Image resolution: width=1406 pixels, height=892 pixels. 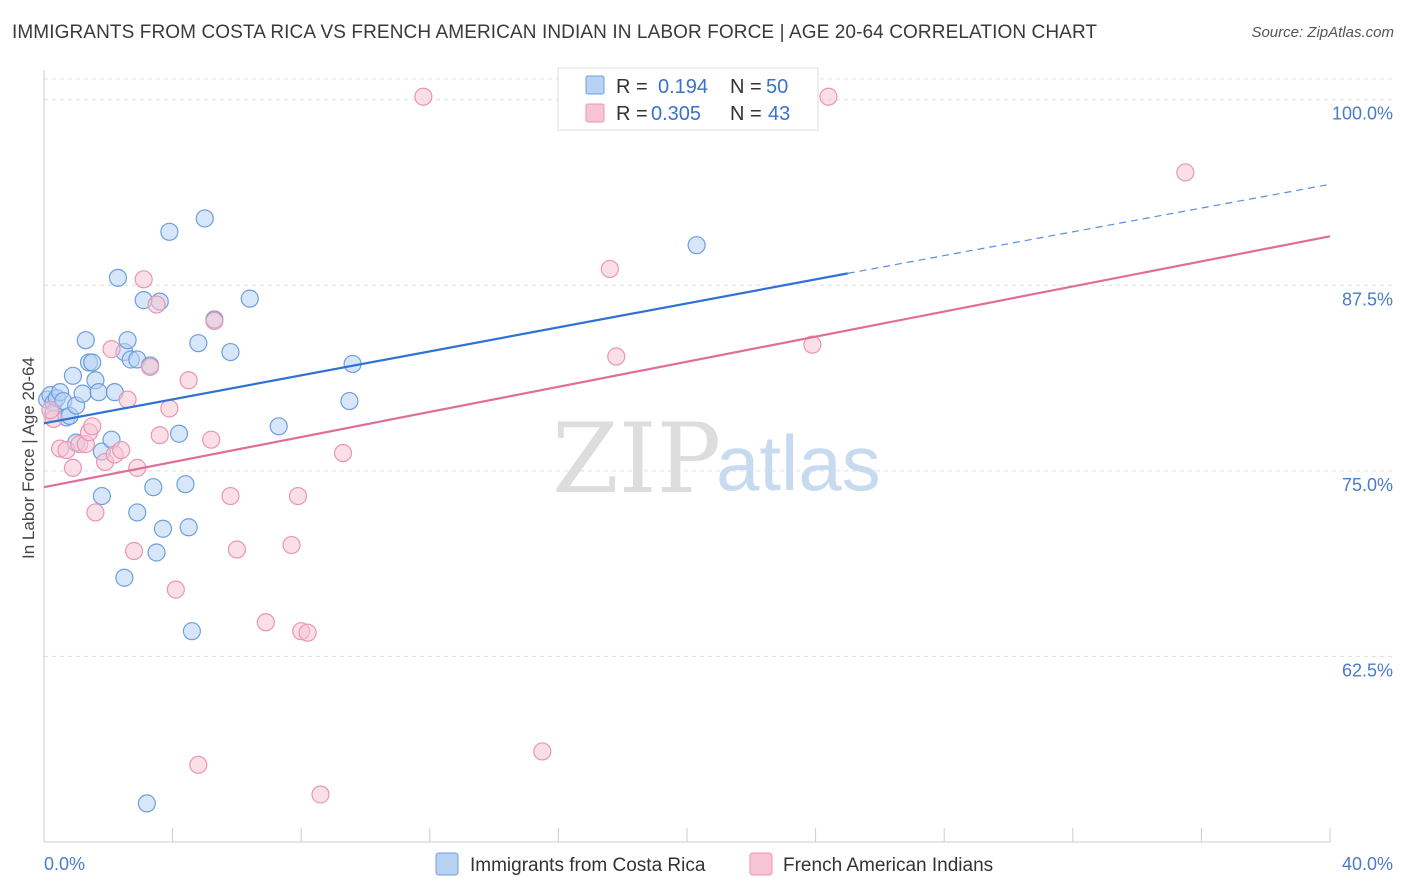 What do you see at coordinates (1367, 864) in the screenshot?
I see `x-tick-label-1: 40.0%` at bounding box center [1367, 864].